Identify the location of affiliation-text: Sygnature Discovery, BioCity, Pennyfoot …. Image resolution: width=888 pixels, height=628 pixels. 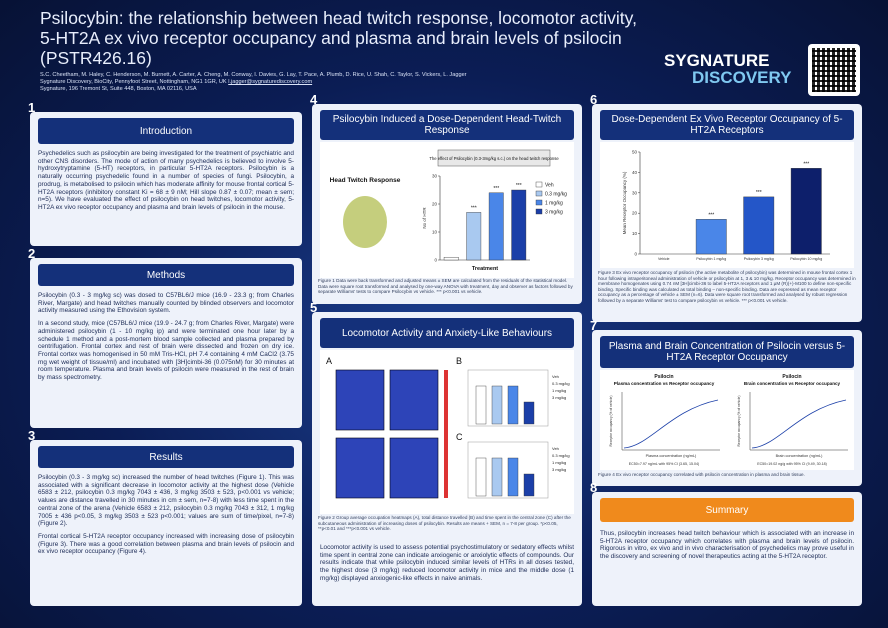
(133, 82).